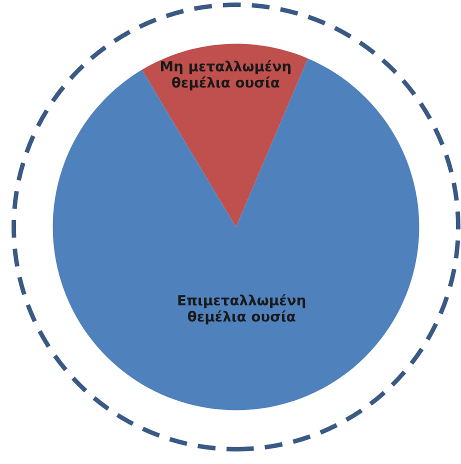 This screenshot has width=461, height=464. I want to click on slice-label: Μη μεταλλωμένη θεμέλια ουσία, so click(225, 75).